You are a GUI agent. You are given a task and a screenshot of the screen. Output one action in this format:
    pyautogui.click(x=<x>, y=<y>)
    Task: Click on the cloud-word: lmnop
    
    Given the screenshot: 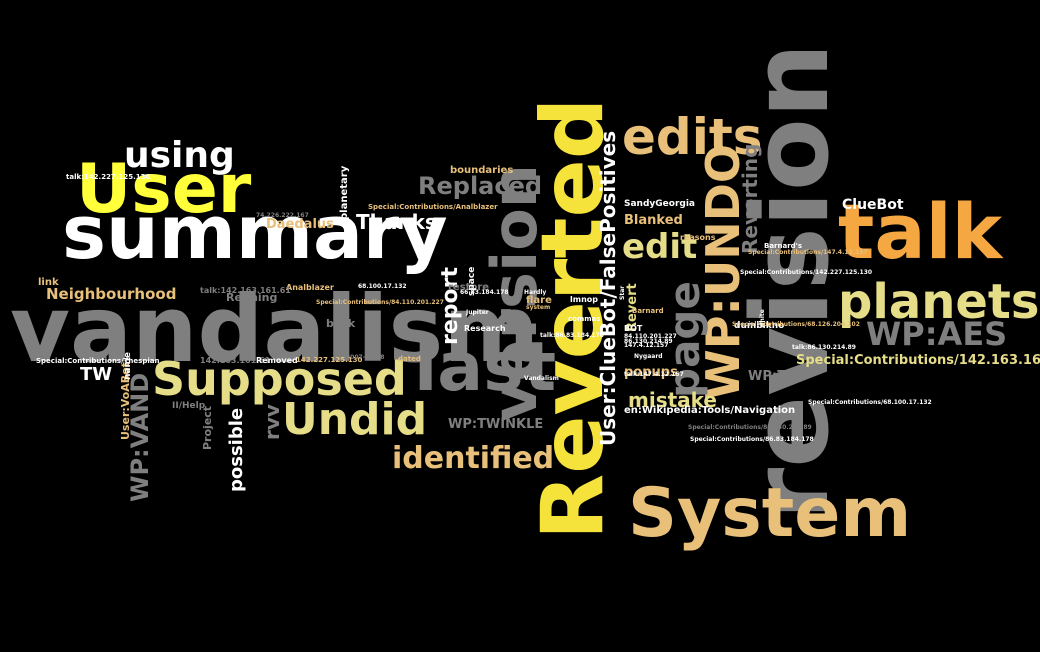 What is the action you would take?
    pyautogui.click(x=584, y=299)
    